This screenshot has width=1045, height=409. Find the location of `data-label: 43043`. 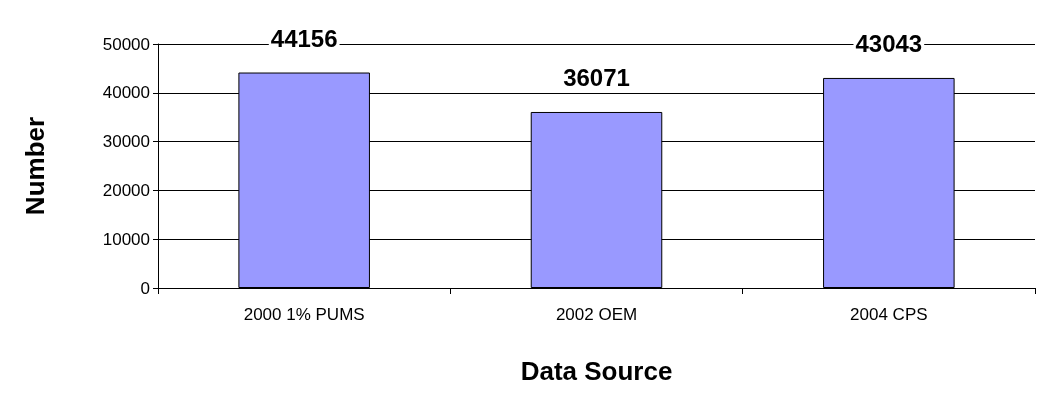

data-label: 43043 is located at coordinates (889, 44).